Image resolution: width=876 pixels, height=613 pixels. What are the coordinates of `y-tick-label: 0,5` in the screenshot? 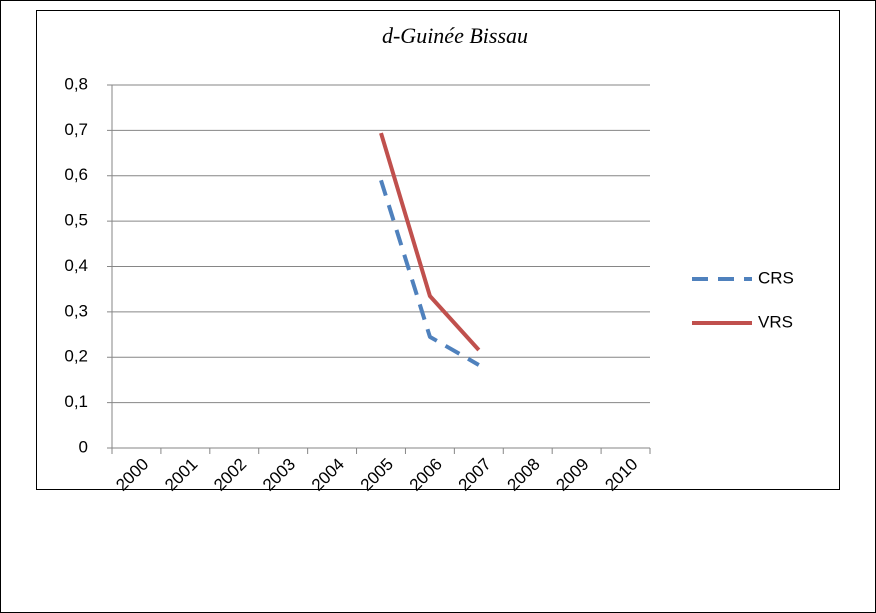 It's located at (76, 220).